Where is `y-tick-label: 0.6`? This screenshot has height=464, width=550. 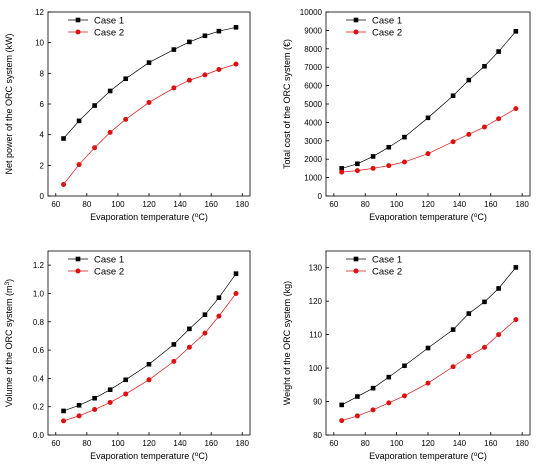
y-tick-label: 0.6 is located at coordinates (39, 350).